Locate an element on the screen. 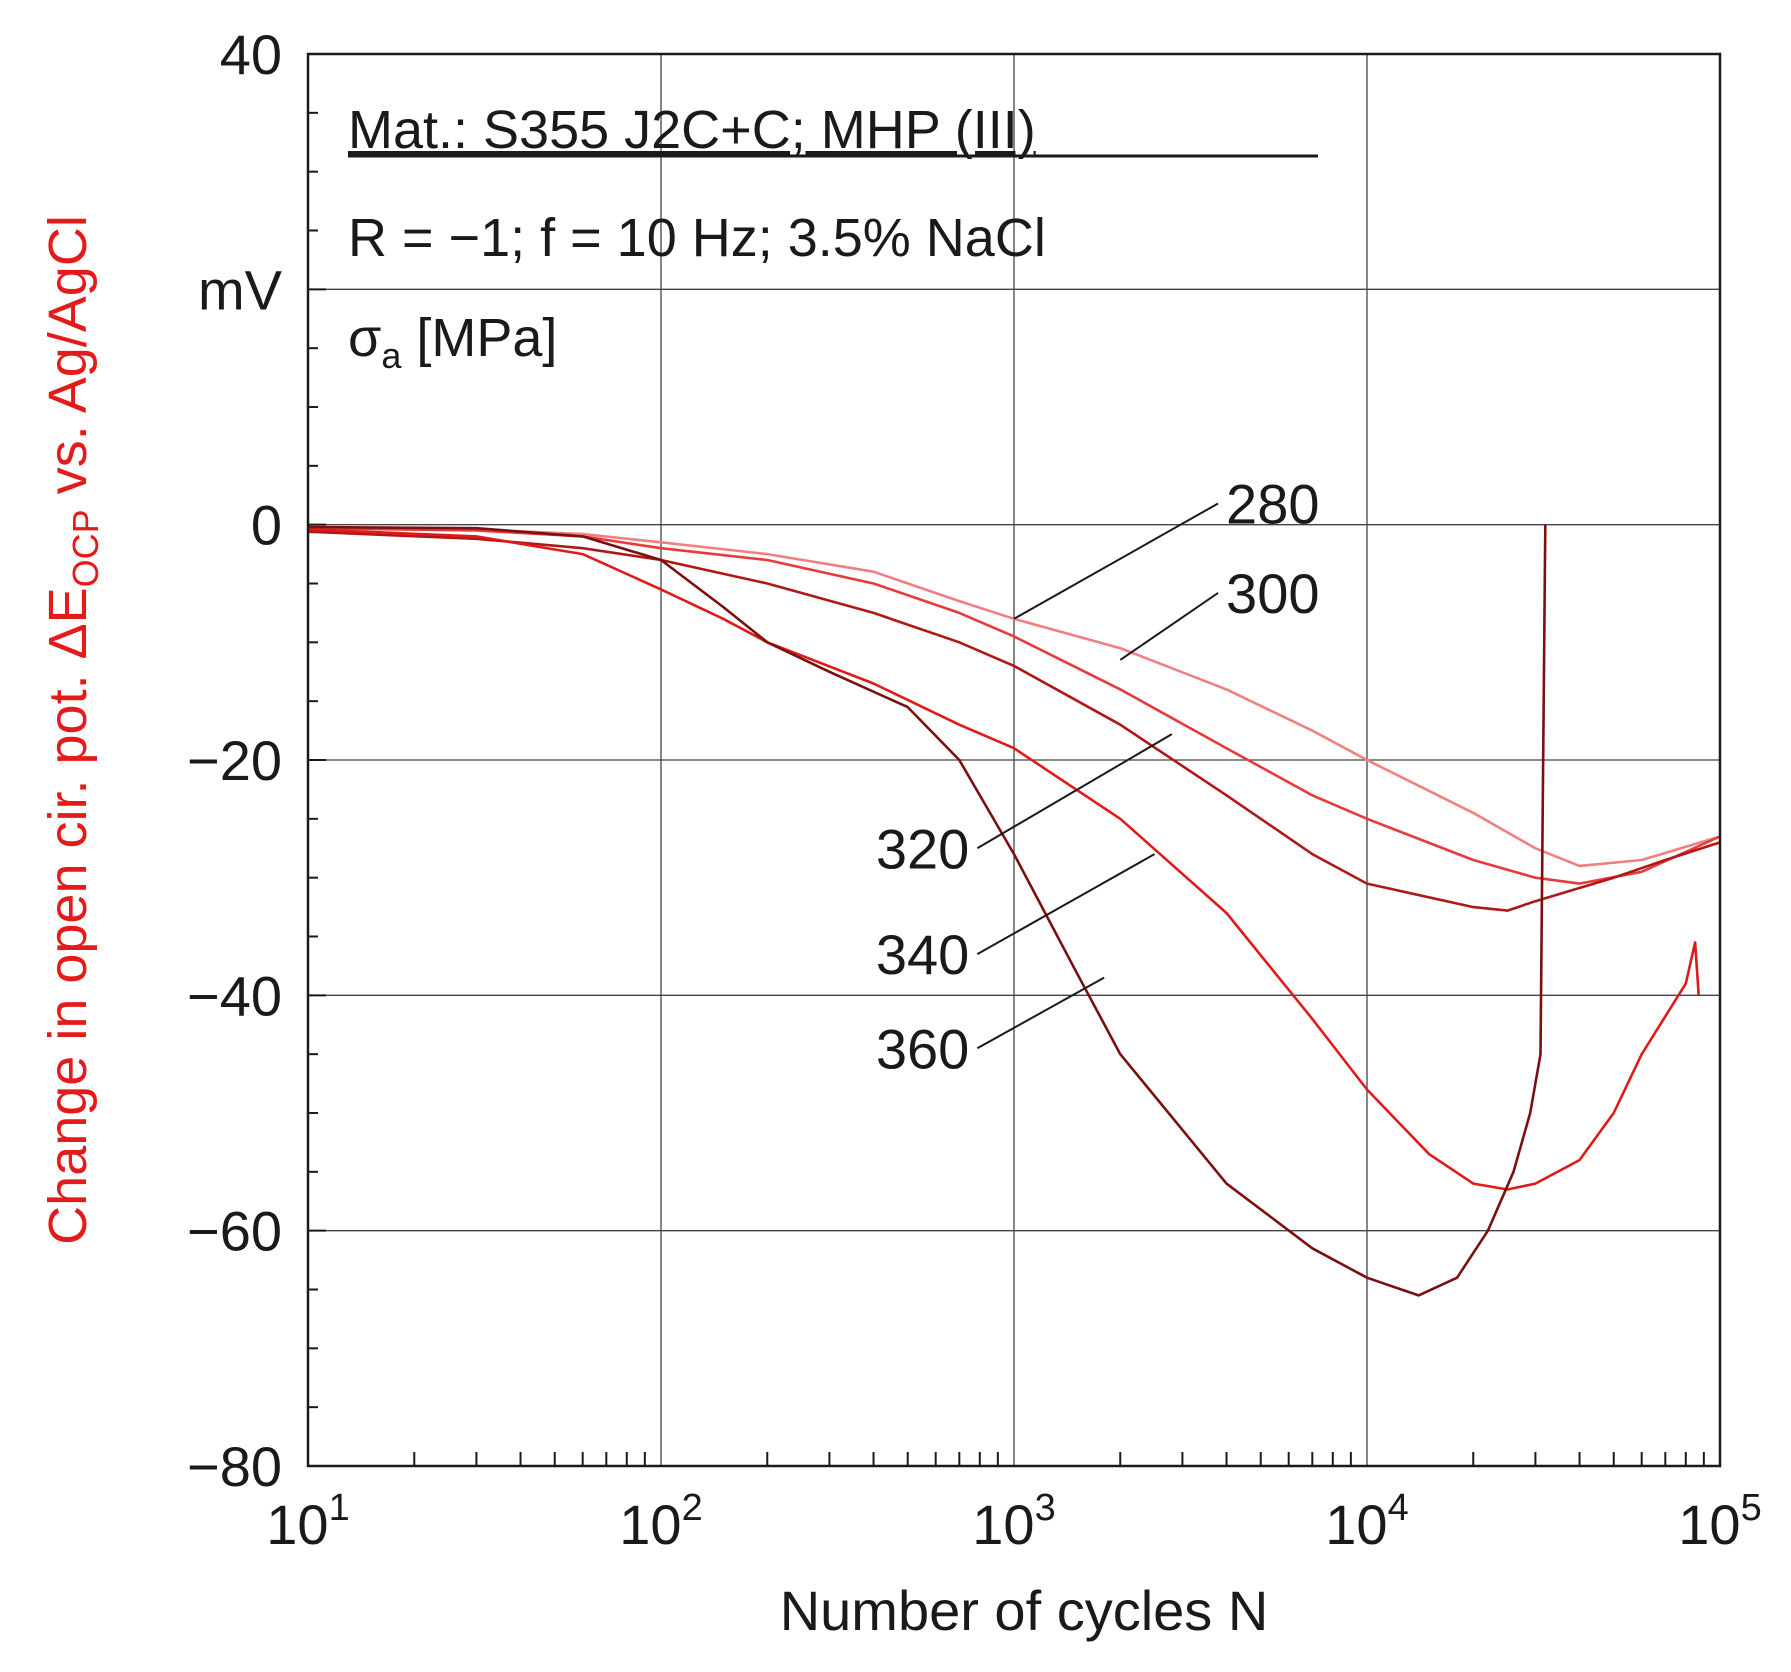  sigma-symbol: σ is located at coordinates (364, 338).